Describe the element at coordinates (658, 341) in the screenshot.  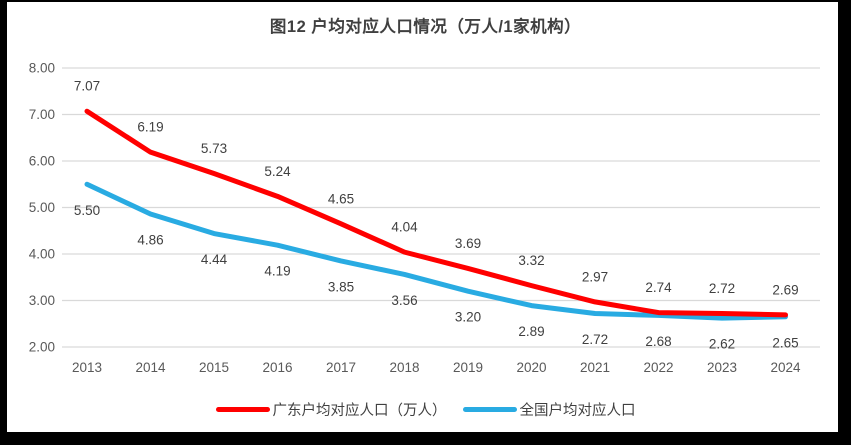
I see `data-label: 2.68` at that location.